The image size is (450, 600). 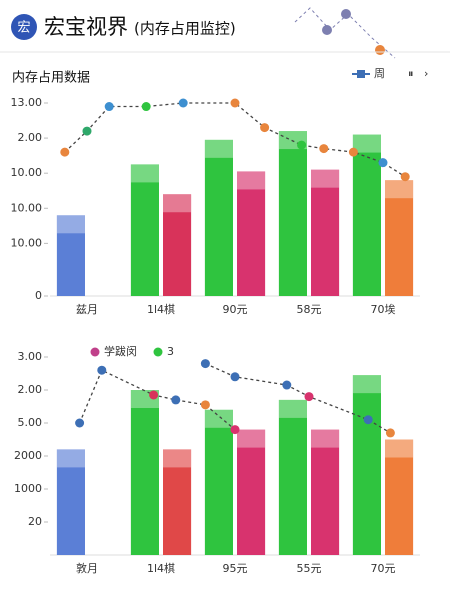 What do you see at coordinates (383, 568) in the screenshot?
I see `x-tick-label: 70元` at bounding box center [383, 568].